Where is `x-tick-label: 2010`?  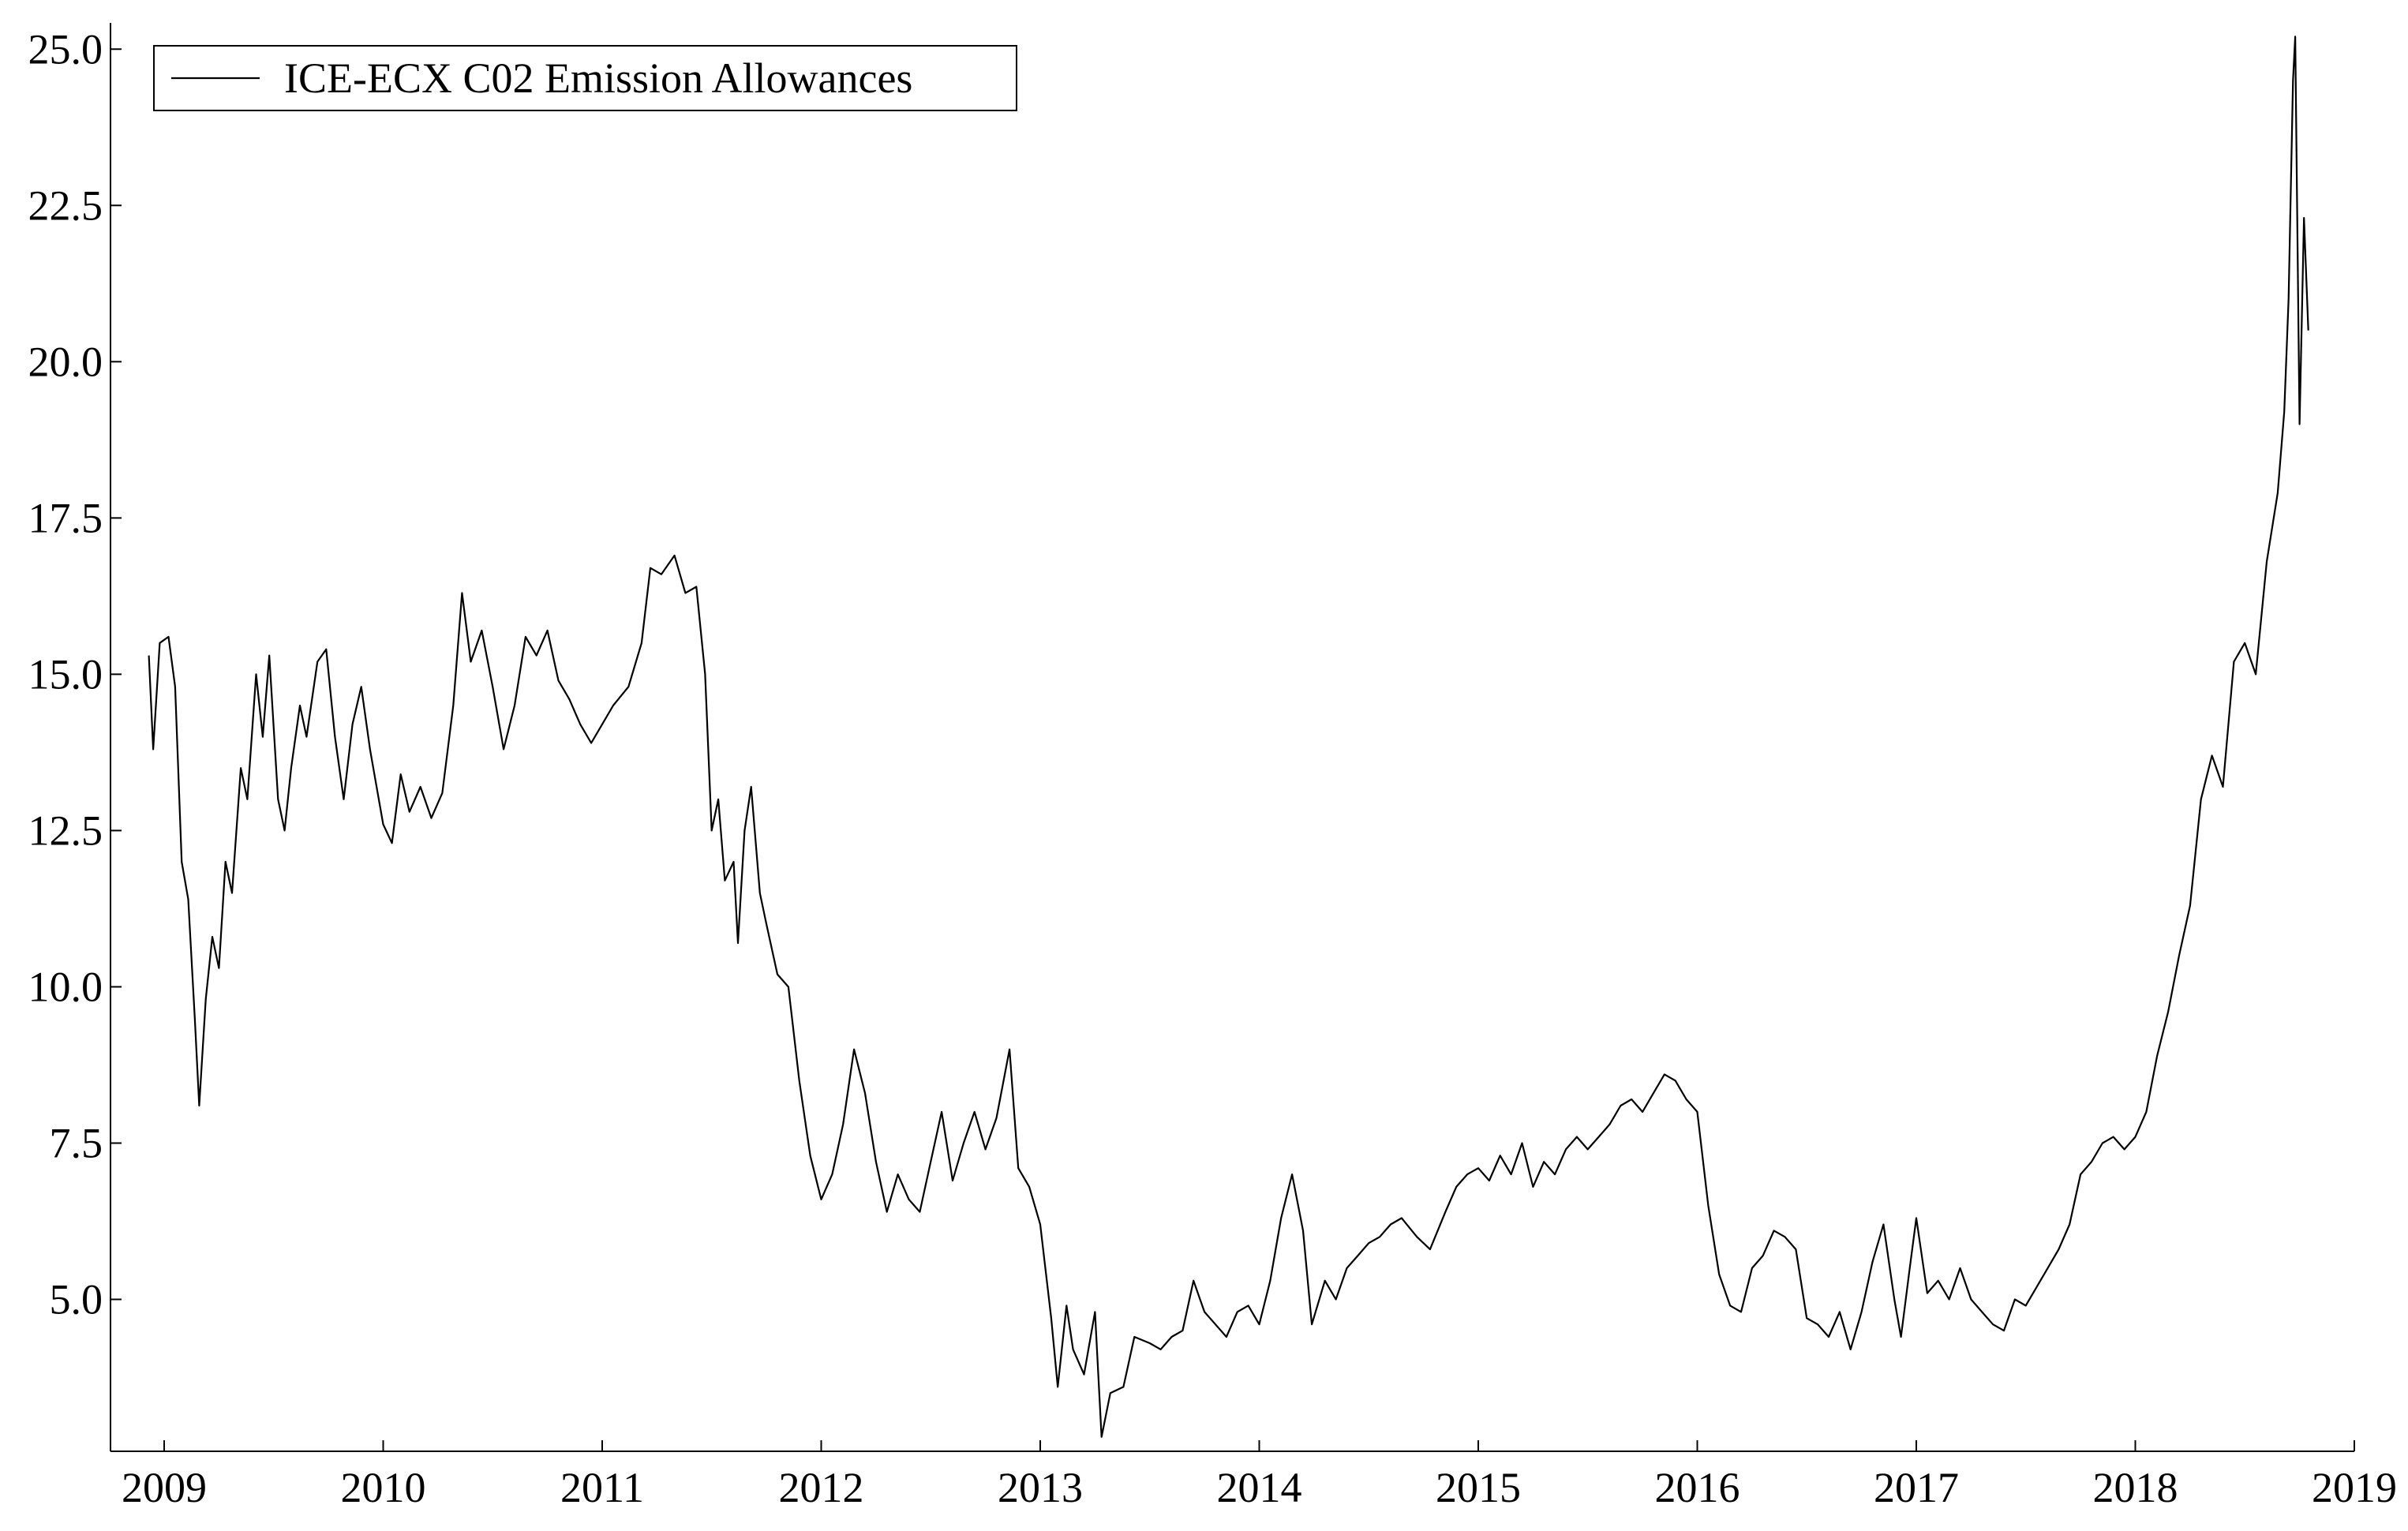
x-tick-label: 2010 is located at coordinates (382, 1487).